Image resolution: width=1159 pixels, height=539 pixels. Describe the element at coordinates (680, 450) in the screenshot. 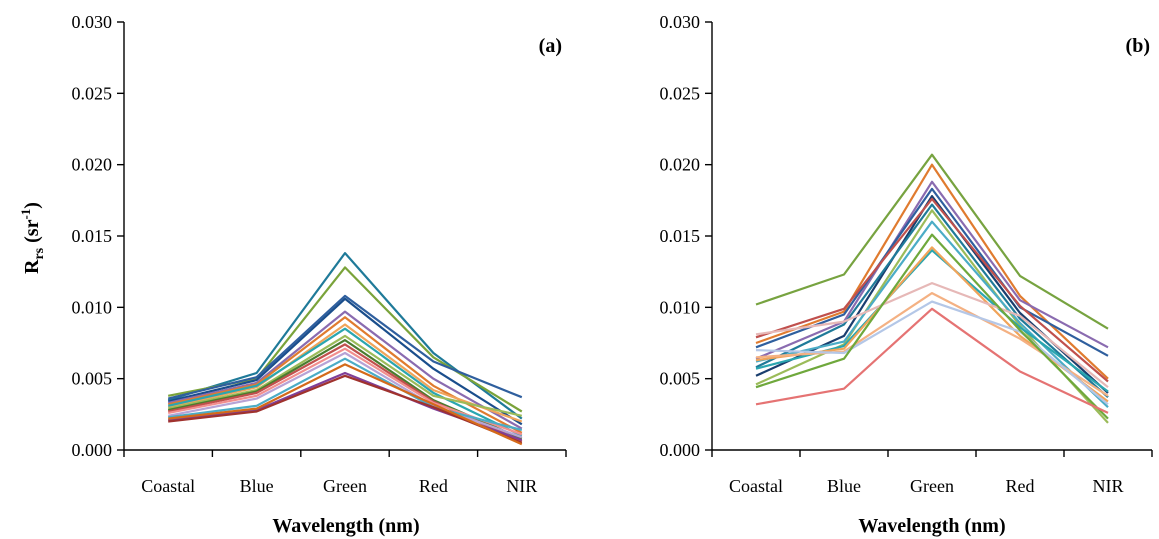

I see `panel-b-y-tick-label: 0.000` at that location.